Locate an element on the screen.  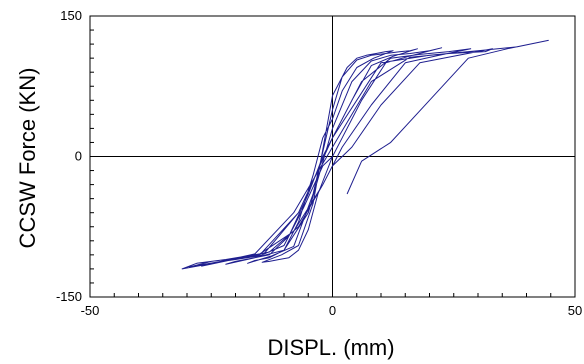
x-tick-label: 0 is located at coordinates (332, 310).